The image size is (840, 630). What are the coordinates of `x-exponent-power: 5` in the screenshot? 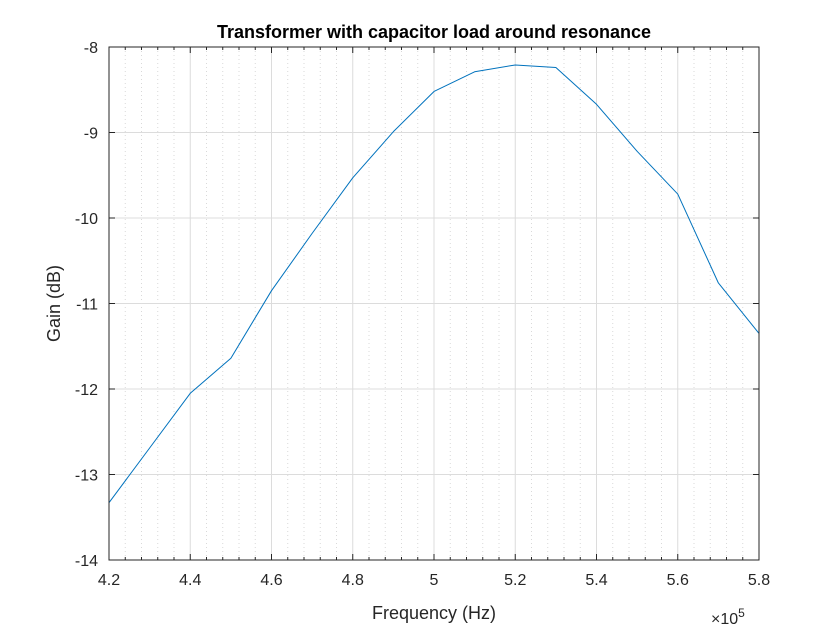 It's located at (741, 613).